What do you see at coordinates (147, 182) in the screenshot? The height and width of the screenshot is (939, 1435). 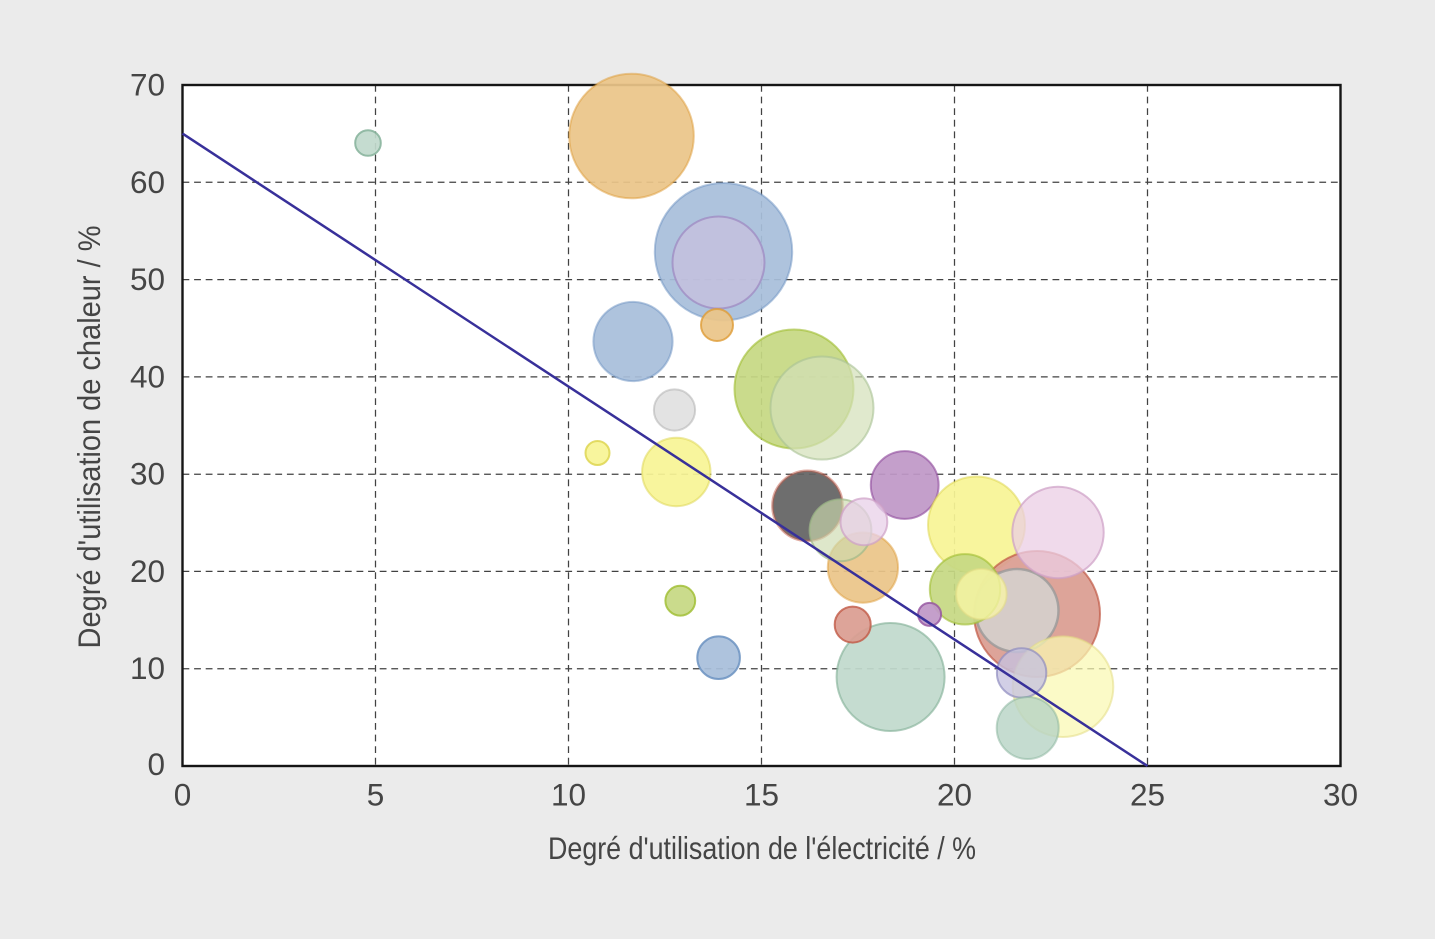 I see `svg-text: 60` at bounding box center [147, 182].